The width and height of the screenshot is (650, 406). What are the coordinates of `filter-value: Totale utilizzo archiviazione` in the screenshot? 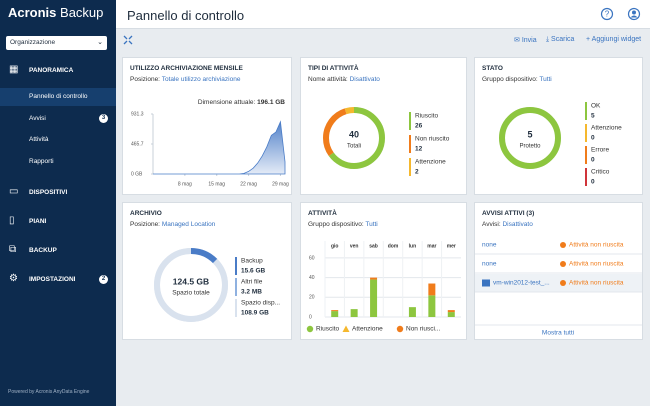 It's located at (201, 79).